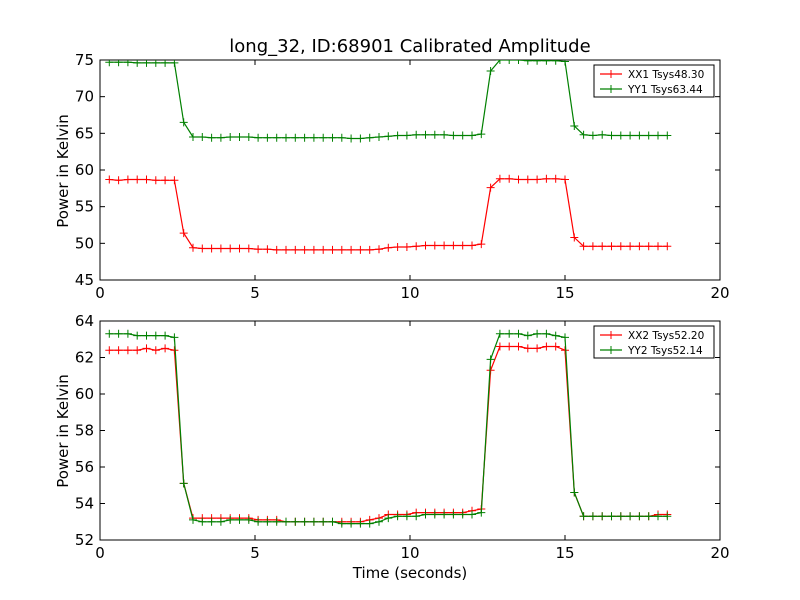  Describe the element at coordinates (84, 97) in the screenshot. I see `top-ytick-label: 70` at that location.